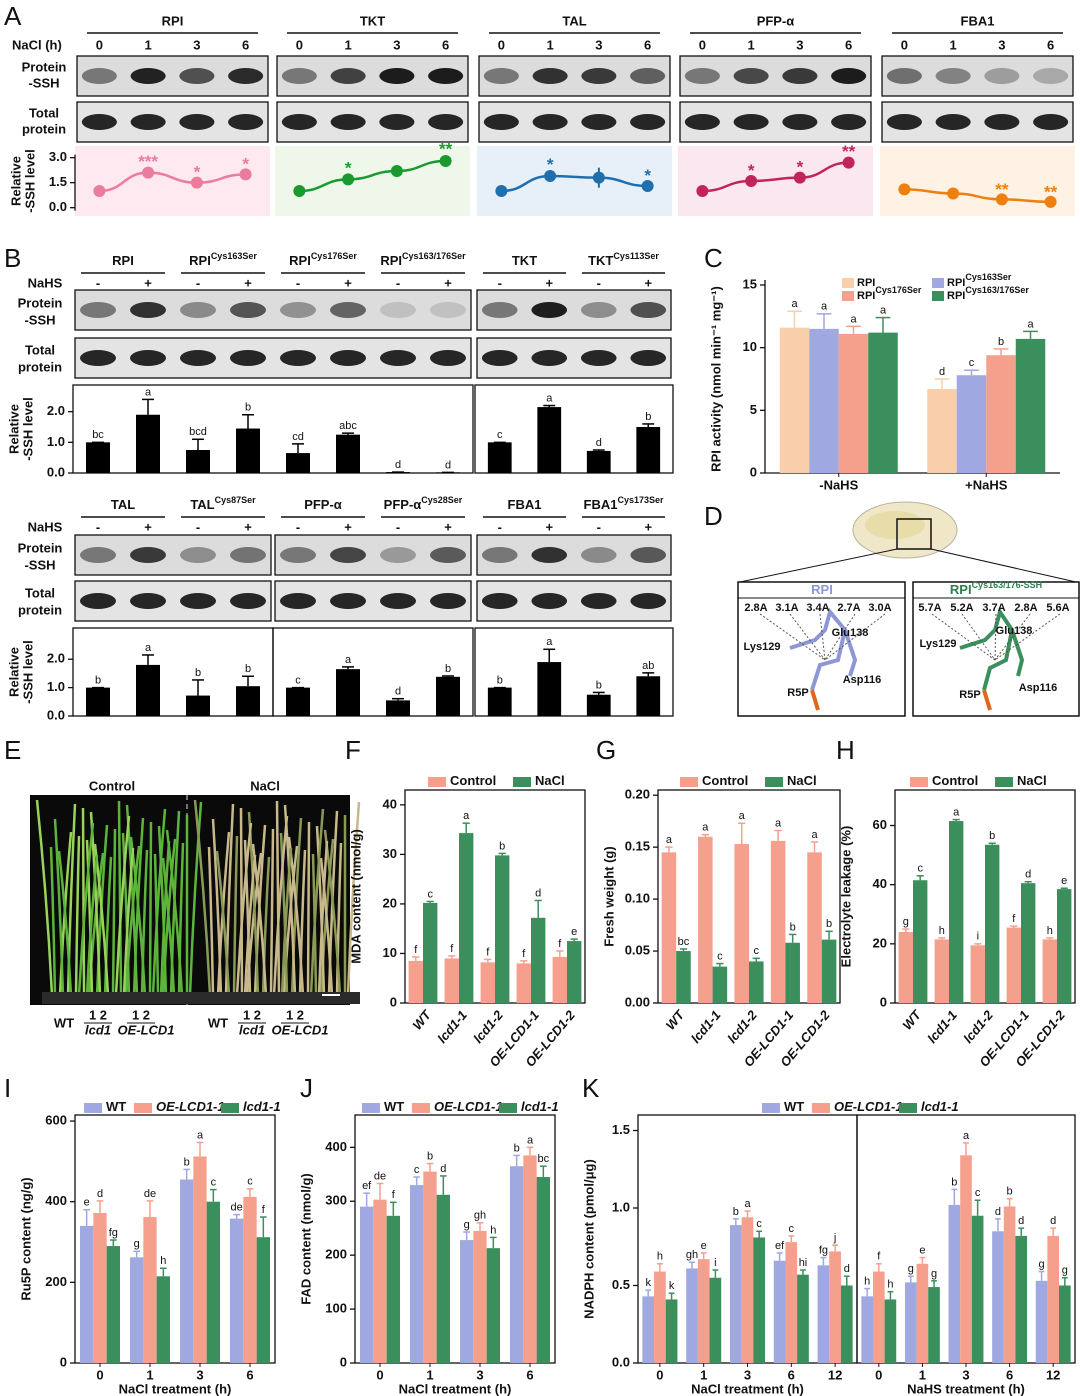 This screenshot has height=1396, width=1080. What do you see at coordinates (173, 20) in the screenshot?
I see `chart-title: RPI` at bounding box center [173, 20].